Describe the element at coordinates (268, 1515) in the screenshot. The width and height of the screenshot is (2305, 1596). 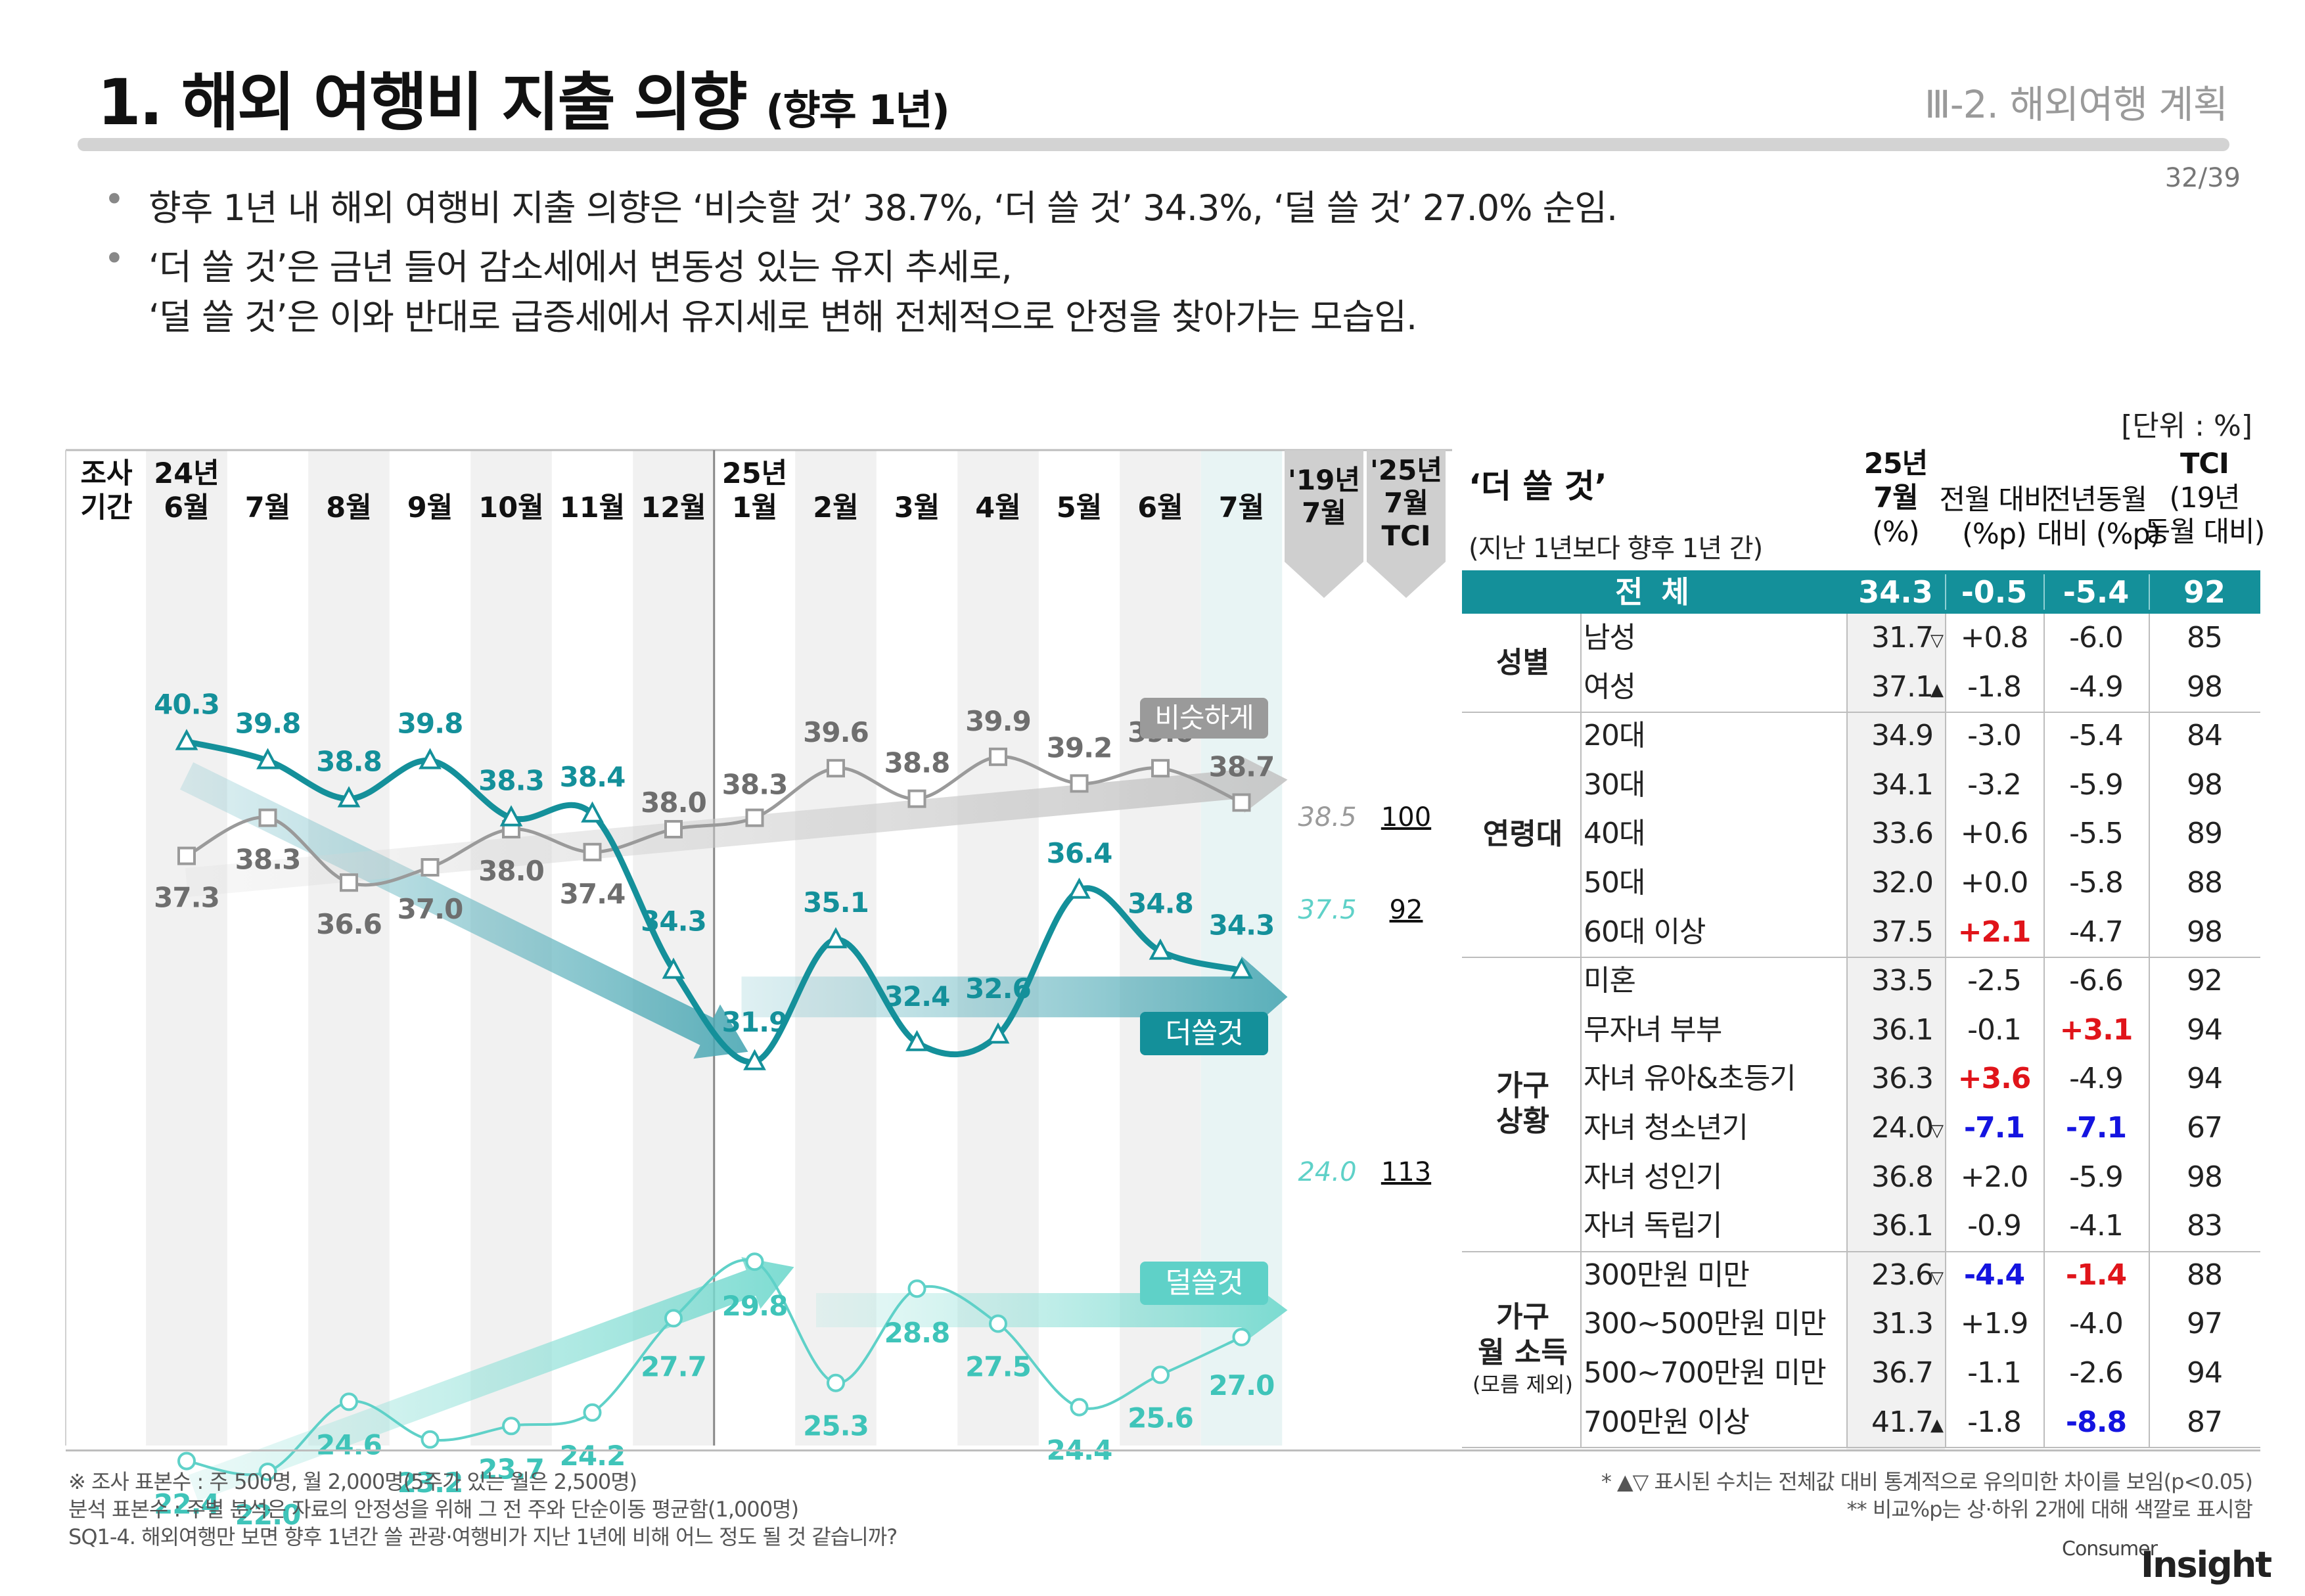
I see `data-label: 22.0` at that location.